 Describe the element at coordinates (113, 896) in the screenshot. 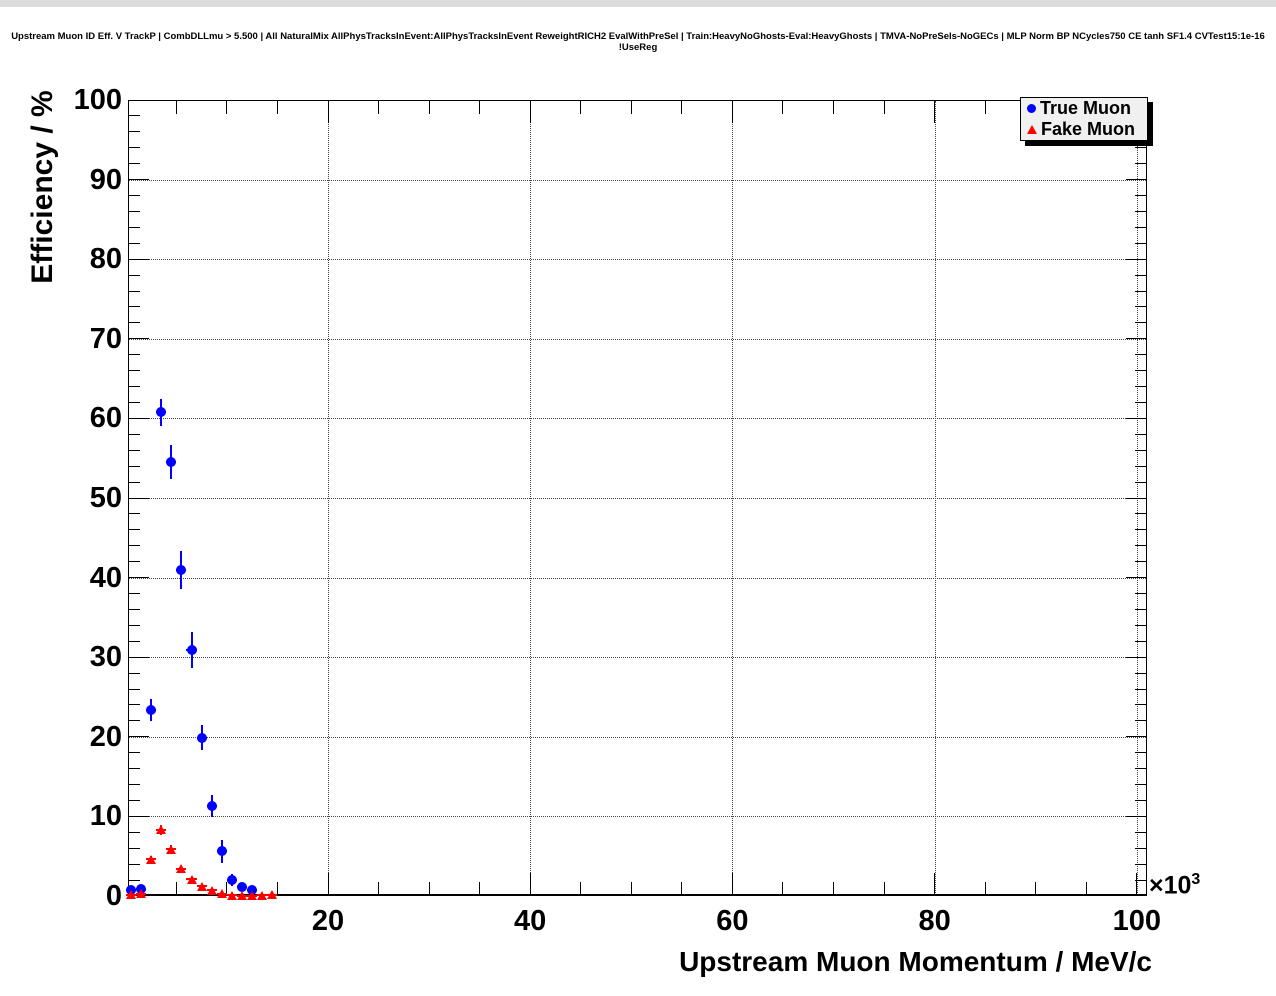

I see `y-tick-label: 0` at that location.